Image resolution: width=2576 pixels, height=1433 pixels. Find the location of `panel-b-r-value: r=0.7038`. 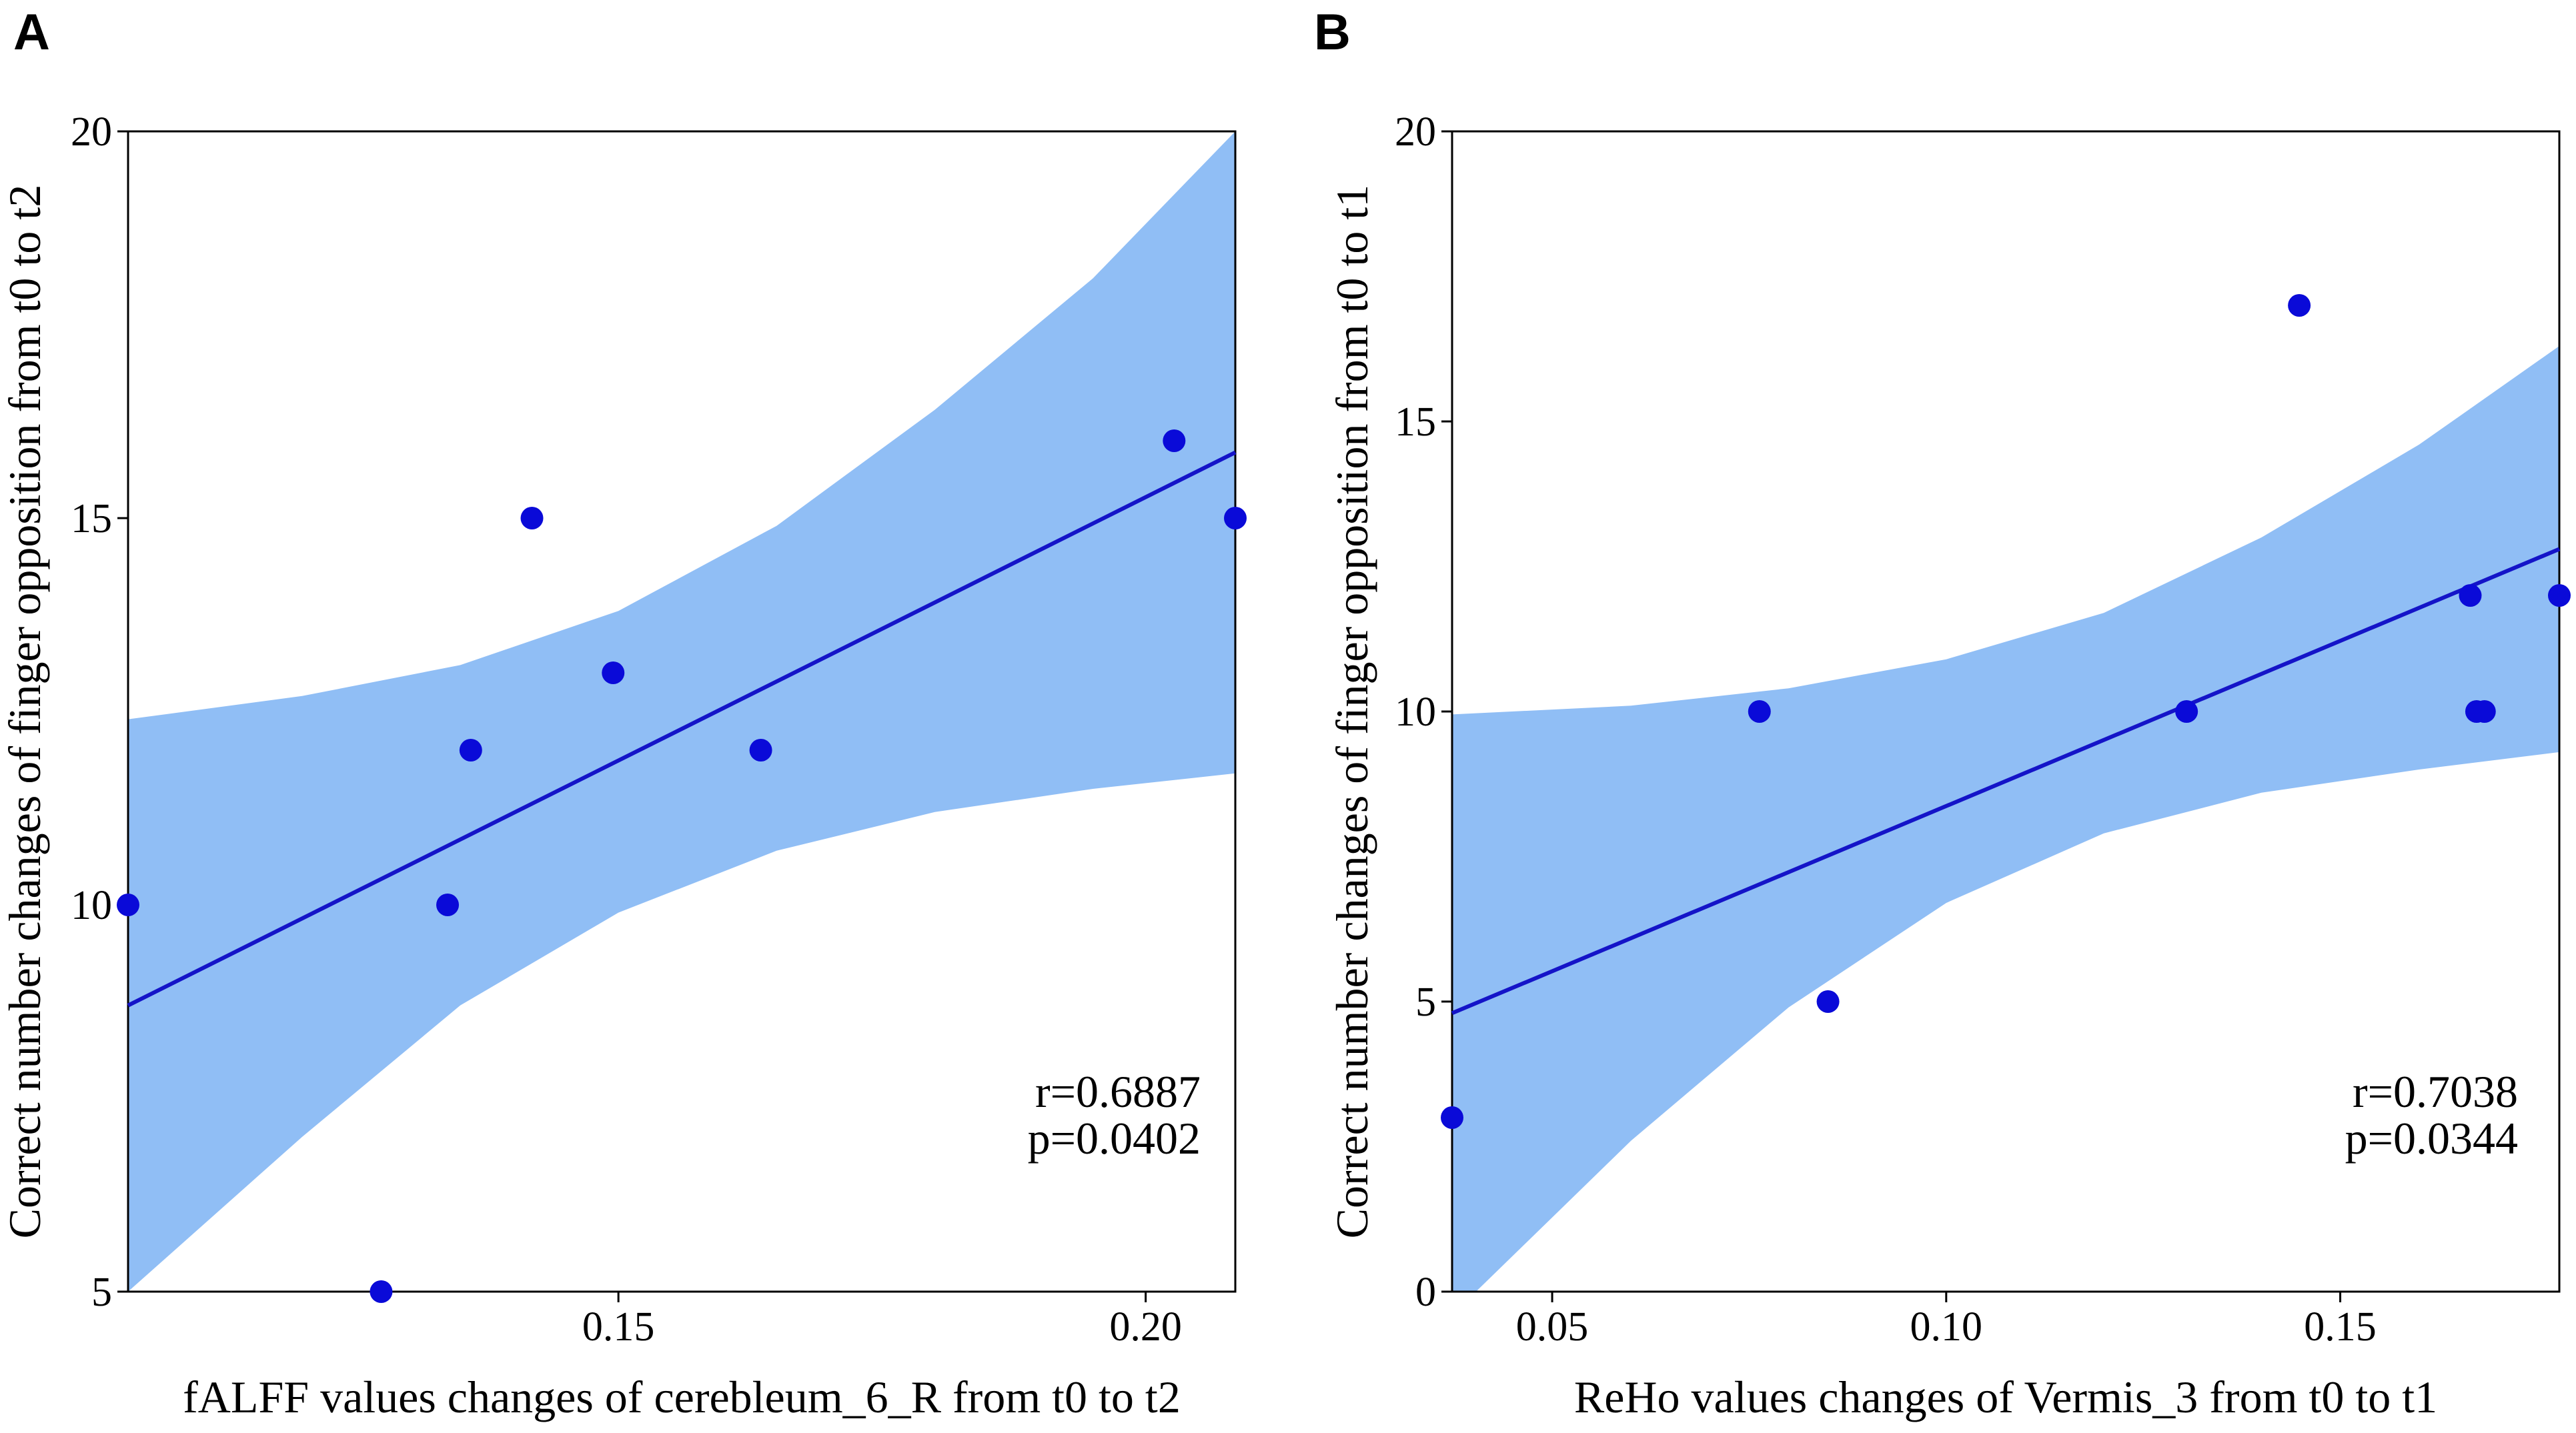

panel-b-r-value: r=0.7038 is located at coordinates (2435, 1091).